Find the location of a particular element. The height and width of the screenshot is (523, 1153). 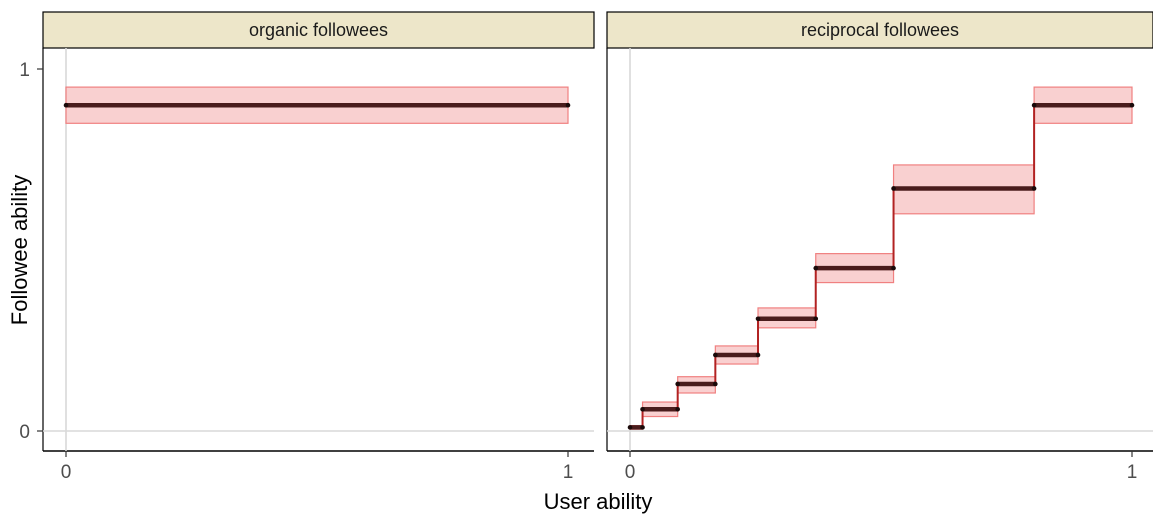

x-axis-title: User ability is located at coordinates (598, 501).